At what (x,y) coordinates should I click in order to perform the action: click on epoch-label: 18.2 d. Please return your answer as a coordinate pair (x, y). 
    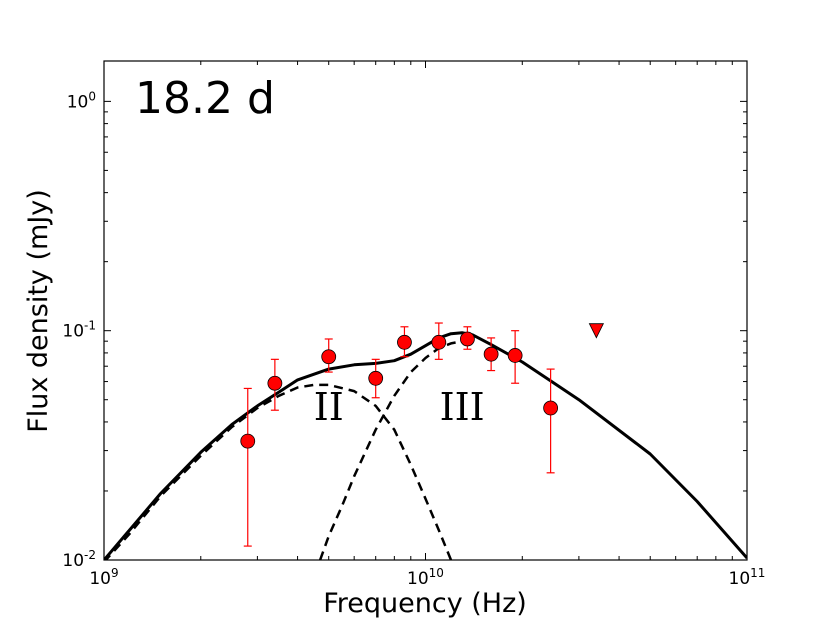
    Looking at the image, I should click on (205, 98).